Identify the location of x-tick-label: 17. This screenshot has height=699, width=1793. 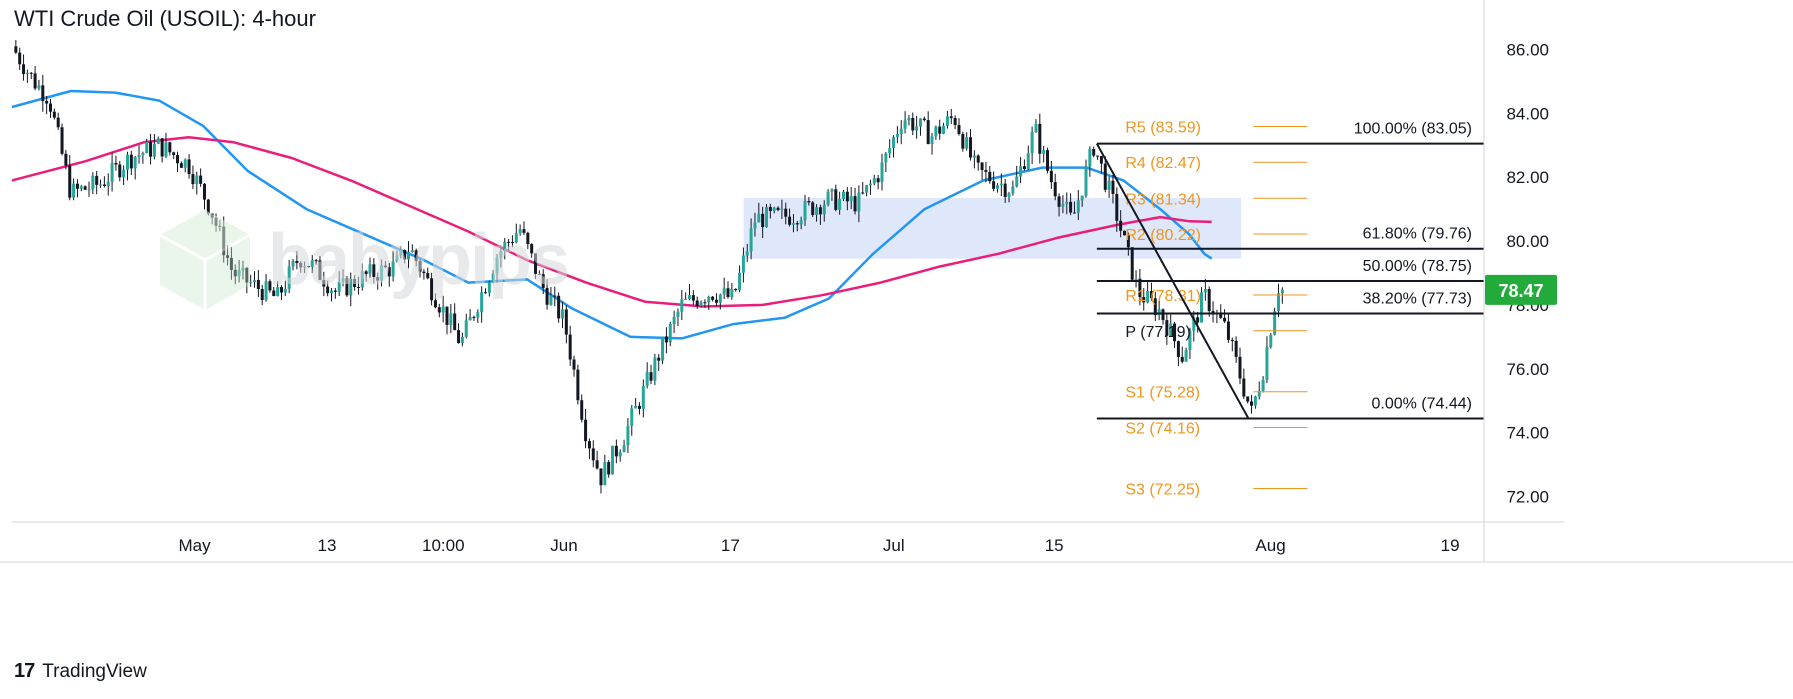
(730, 545).